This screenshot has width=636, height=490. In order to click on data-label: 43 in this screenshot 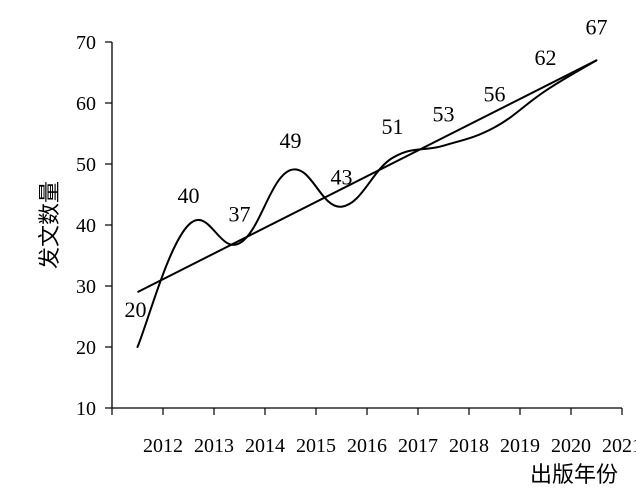, I will do `click(342, 177)`.